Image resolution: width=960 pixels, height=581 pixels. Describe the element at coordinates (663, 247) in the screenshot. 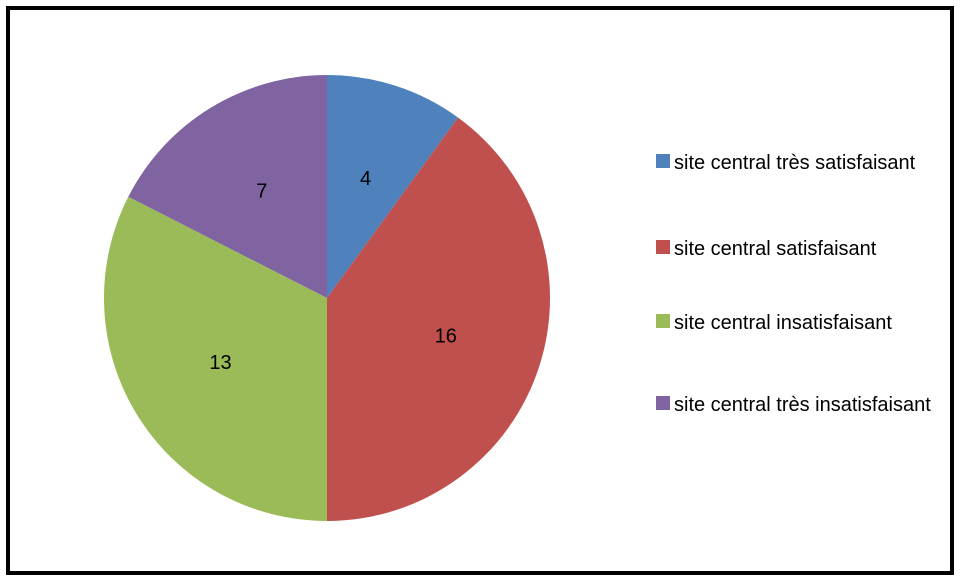

I see `legend-swatch-red` at that location.